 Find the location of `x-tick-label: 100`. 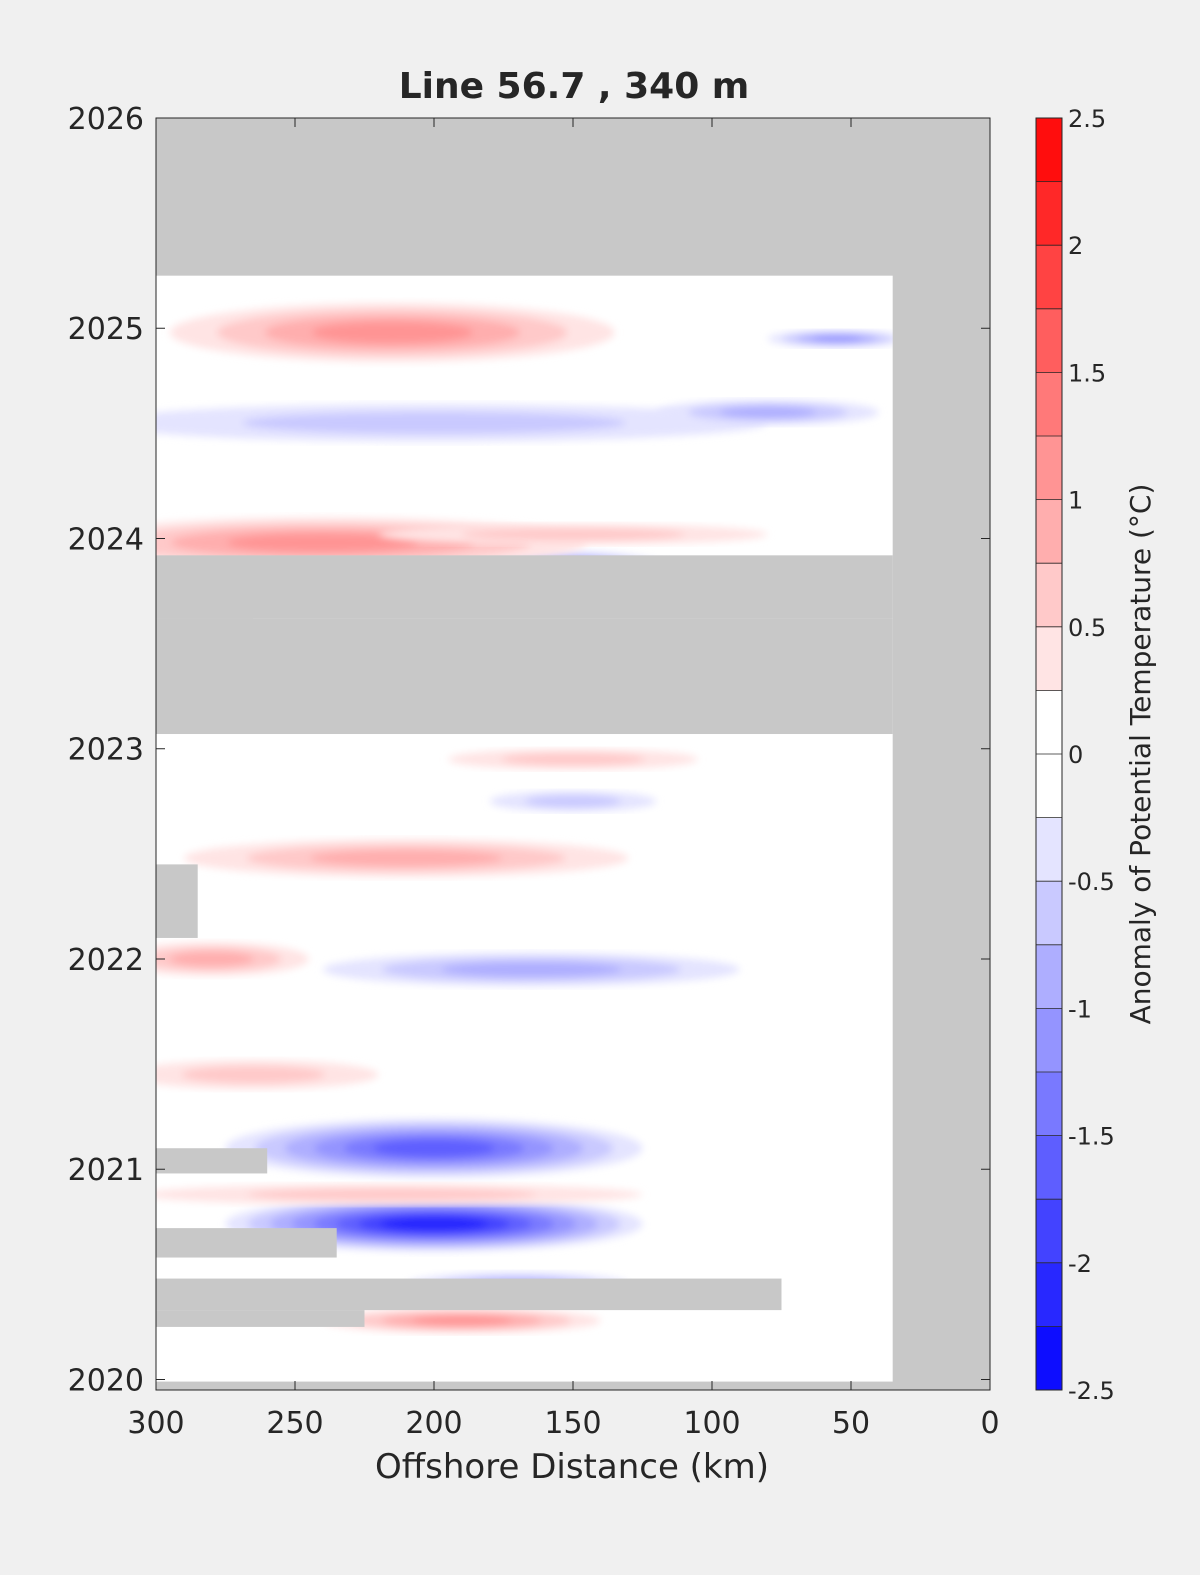

x-tick-label: 100 is located at coordinates (711, 1423).